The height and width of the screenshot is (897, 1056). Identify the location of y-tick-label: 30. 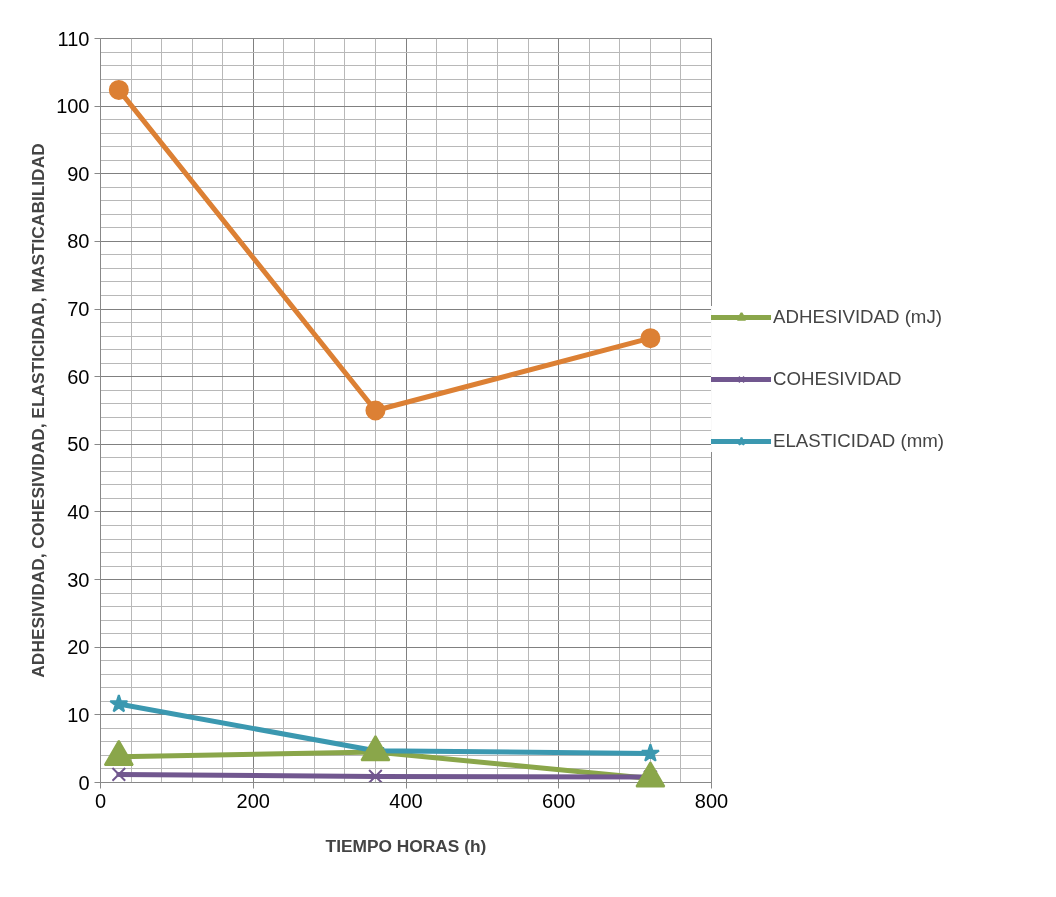
(78, 579).